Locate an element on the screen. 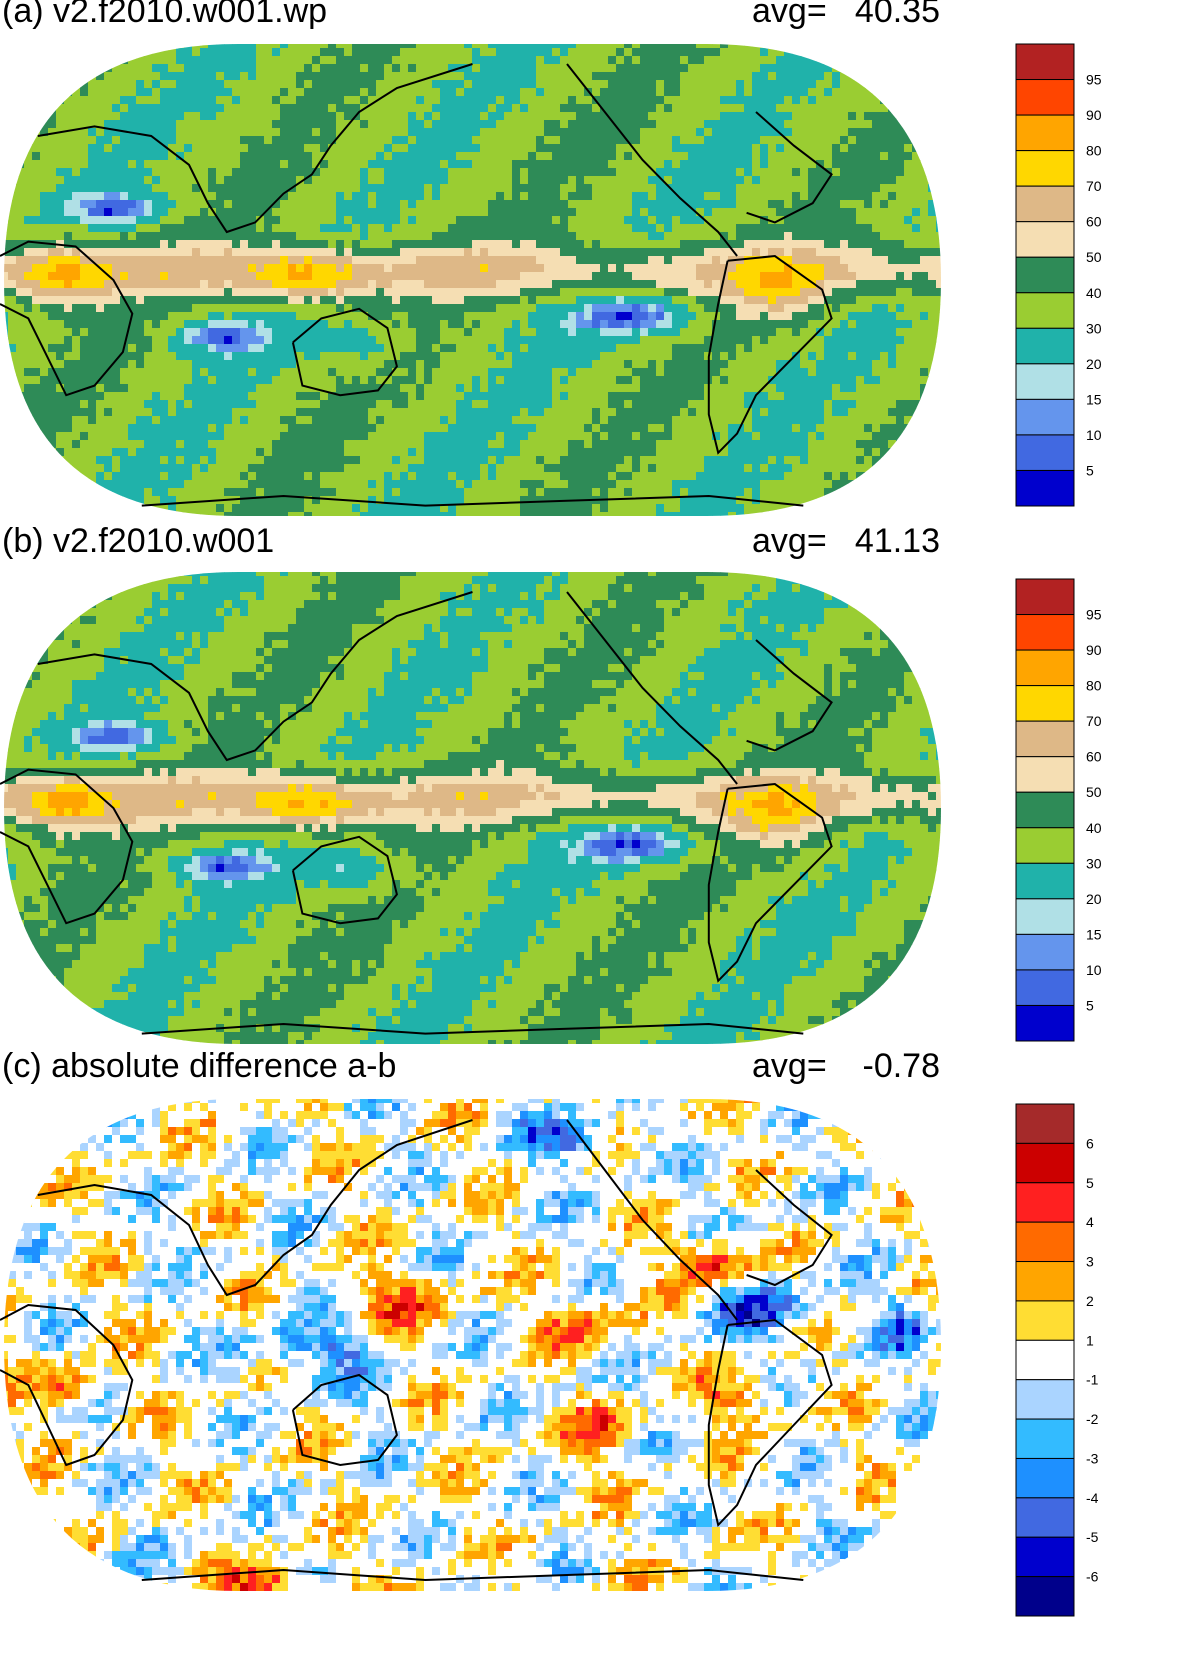 The image size is (1183, 1677). avg-value: 40.35 is located at coordinates (897, 15).